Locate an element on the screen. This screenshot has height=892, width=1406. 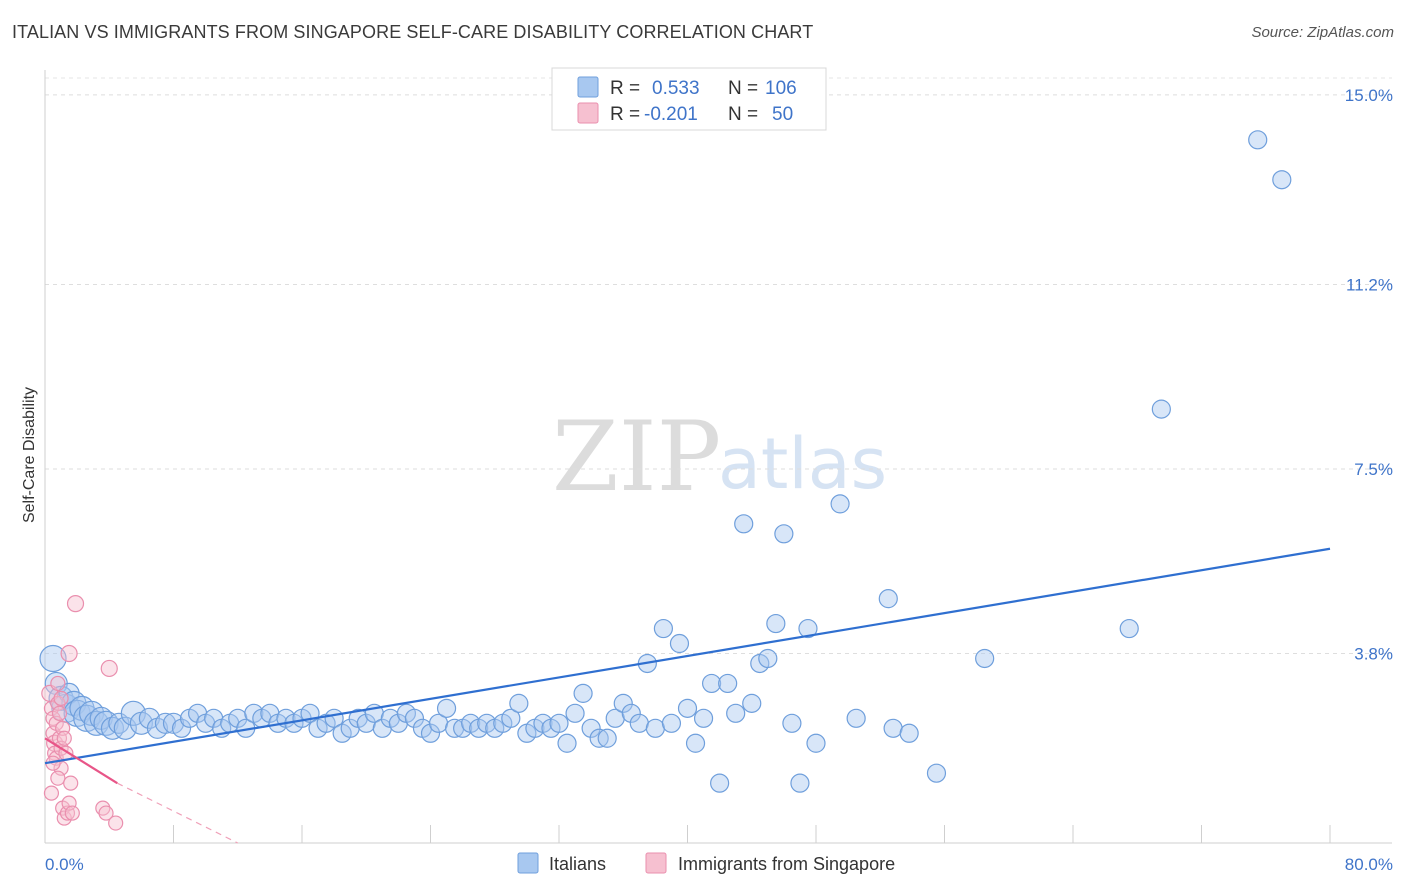
watermark-atlas: atlas is located at coordinates (802, 464).